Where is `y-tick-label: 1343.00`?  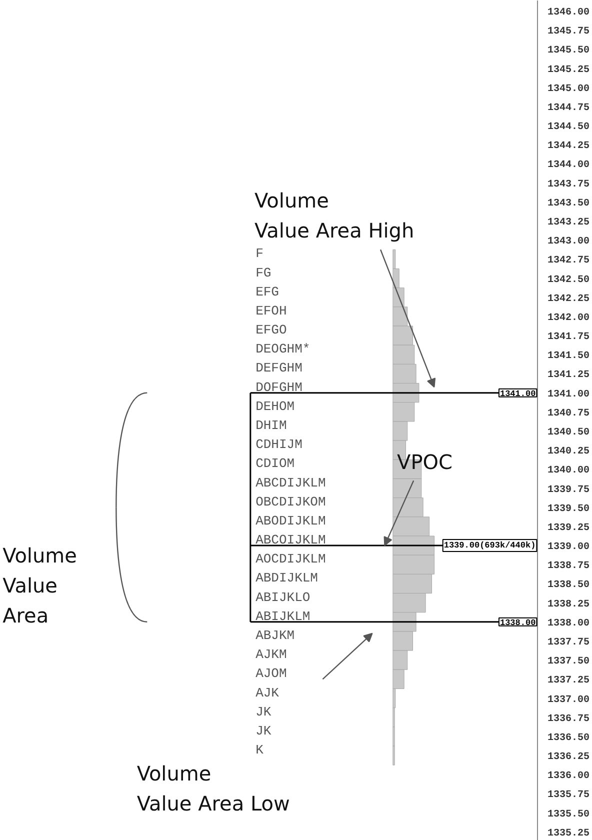 y-tick-label: 1343.00 is located at coordinates (569, 242).